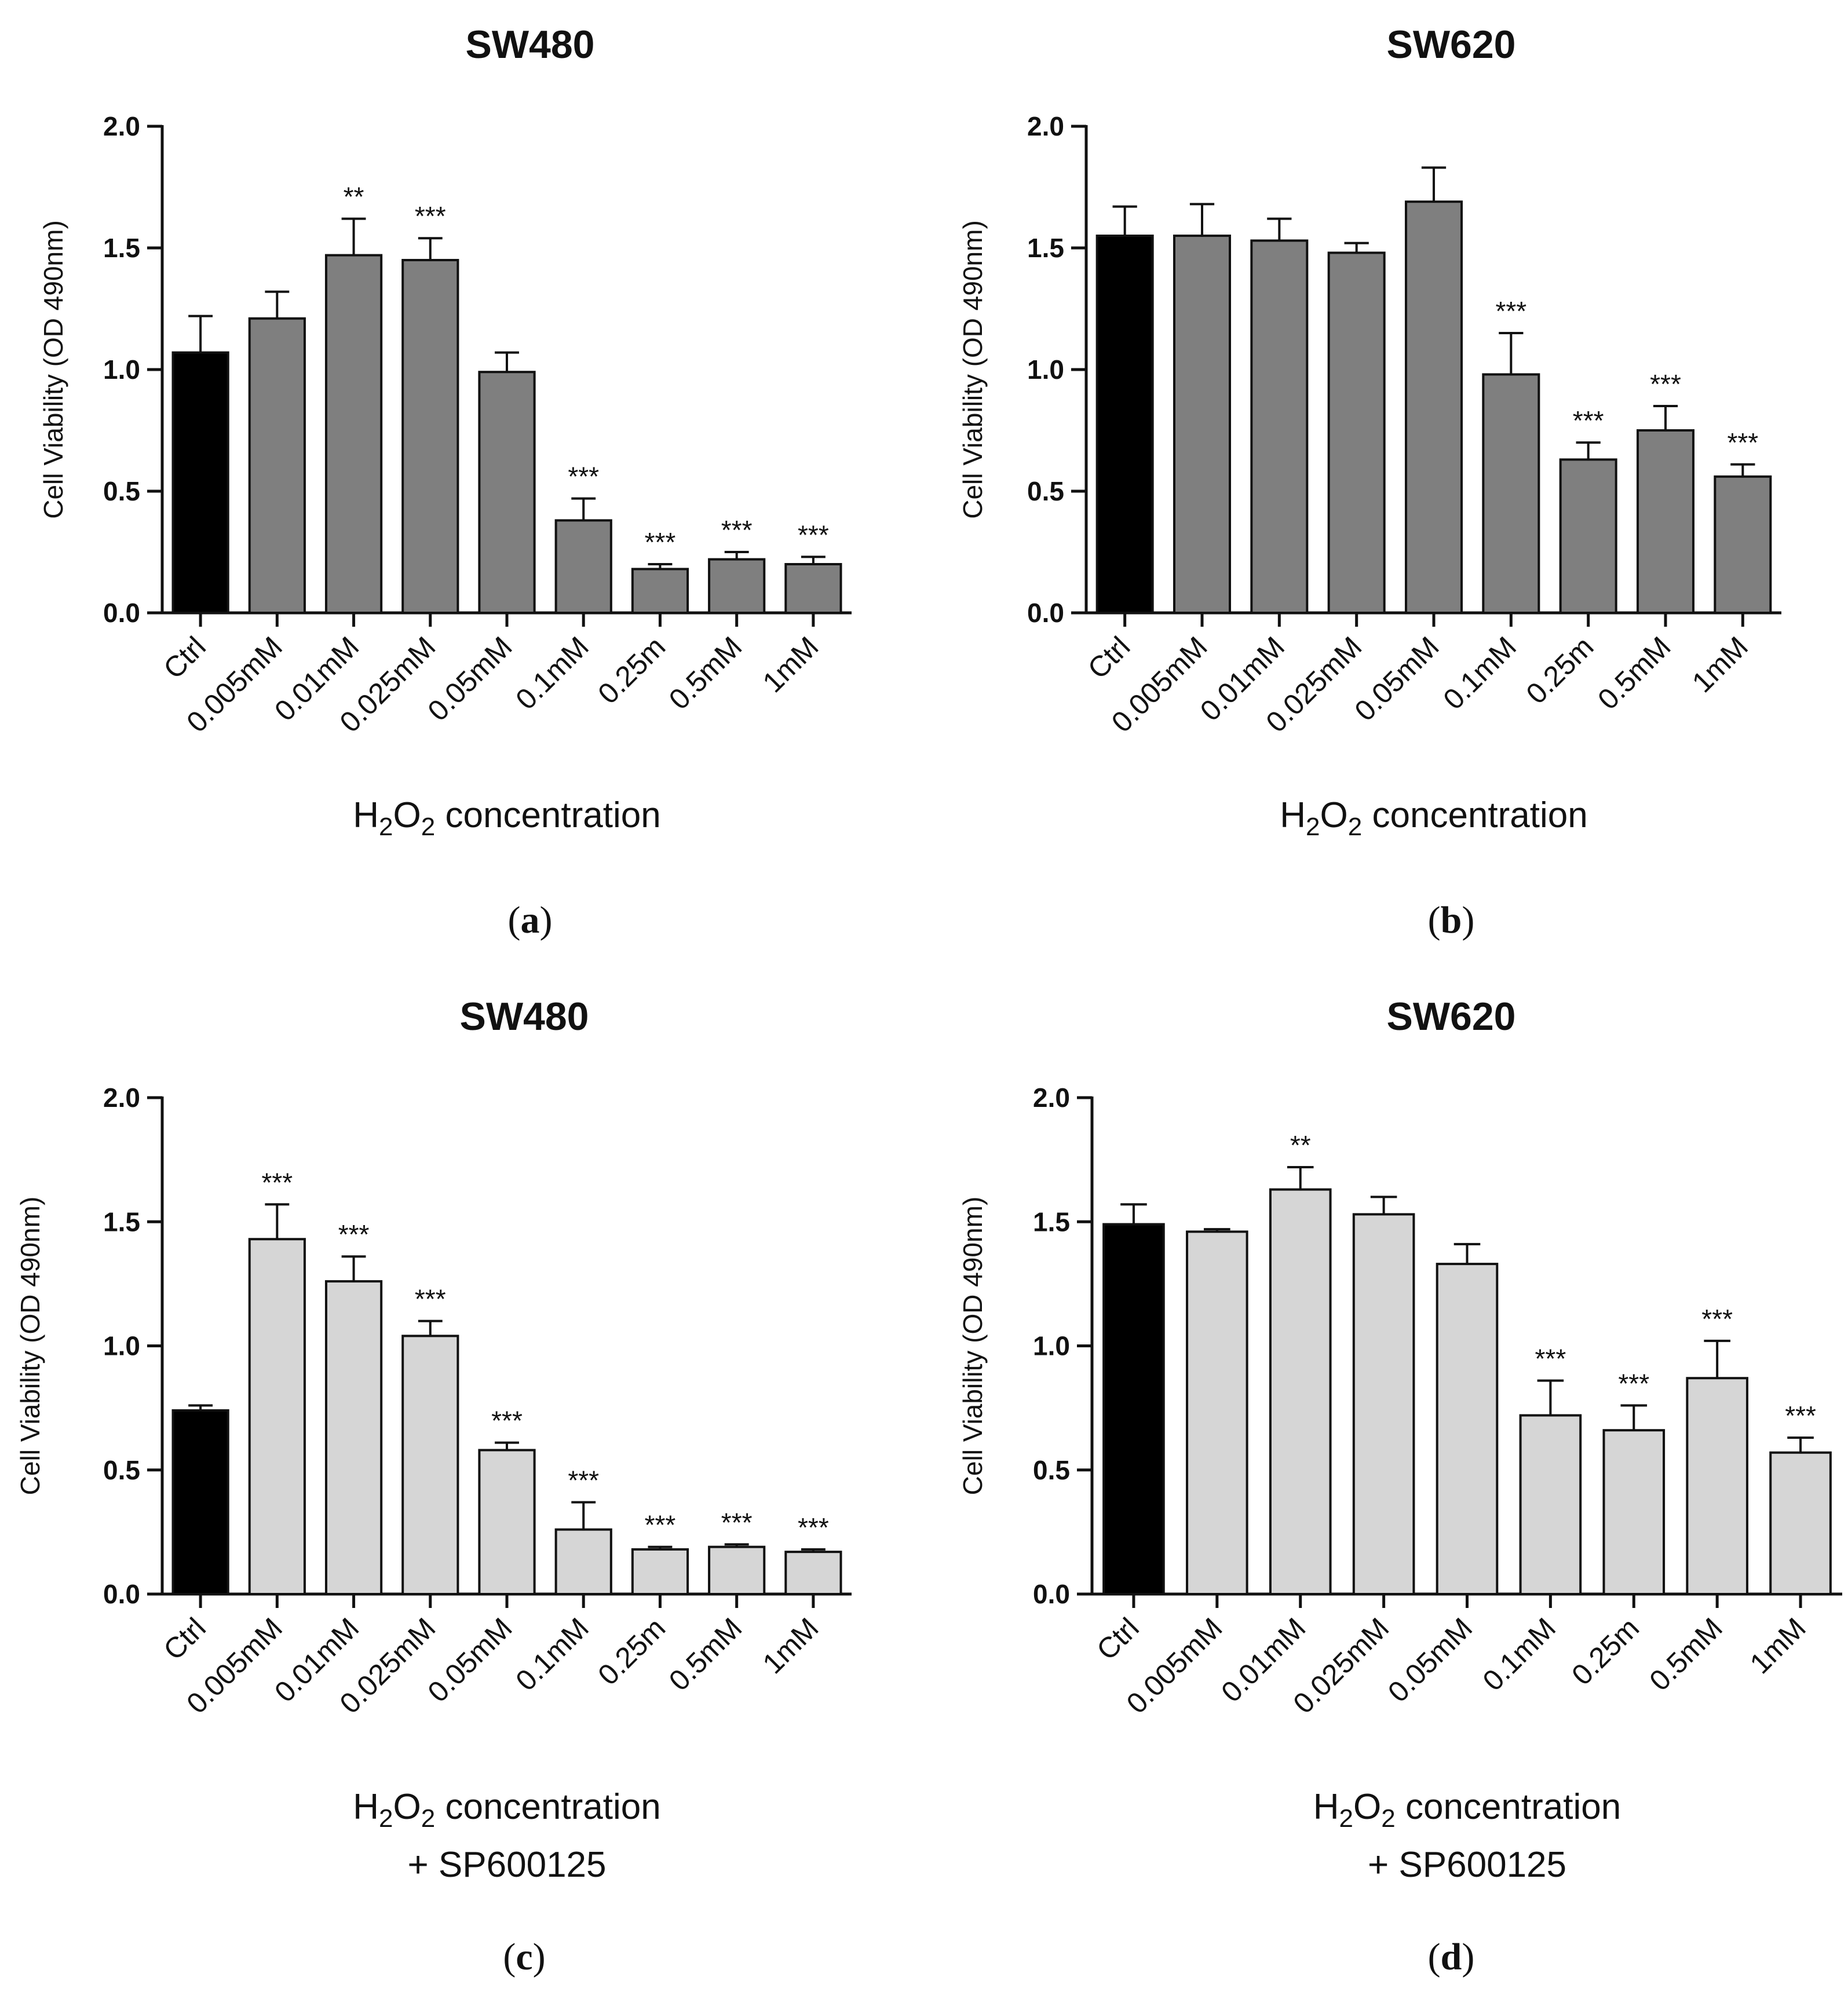 The image size is (1848, 1992). What do you see at coordinates (524, 1957) in the screenshot?
I see `panel-label: (c)` at bounding box center [524, 1957].